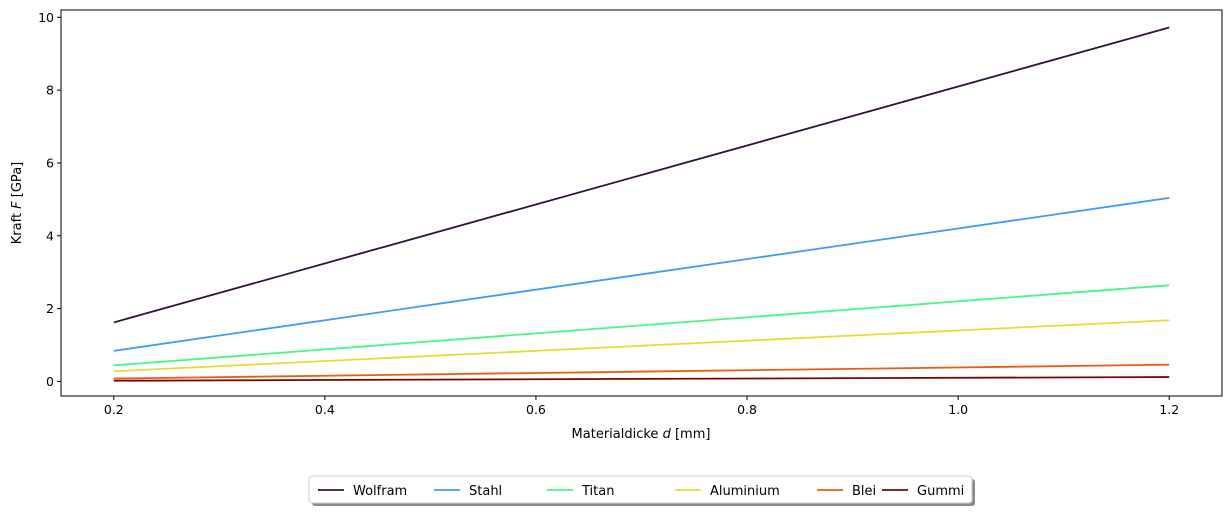 The image size is (1231, 513). What do you see at coordinates (380, 491) in the screenshot?
I see `legend-label-wolfram: Wolfram` at bounding box center [380, 491].